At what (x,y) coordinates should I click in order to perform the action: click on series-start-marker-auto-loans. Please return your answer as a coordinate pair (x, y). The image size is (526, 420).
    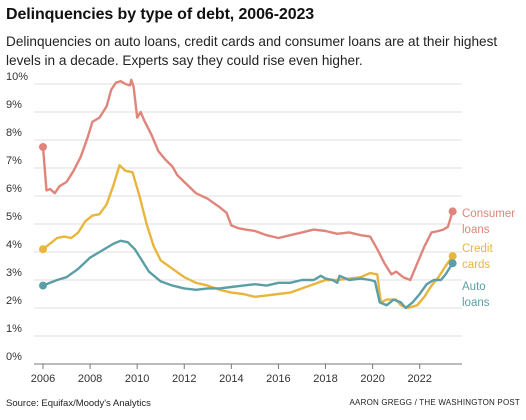
    Looking at the image, I should click on (43, 285).